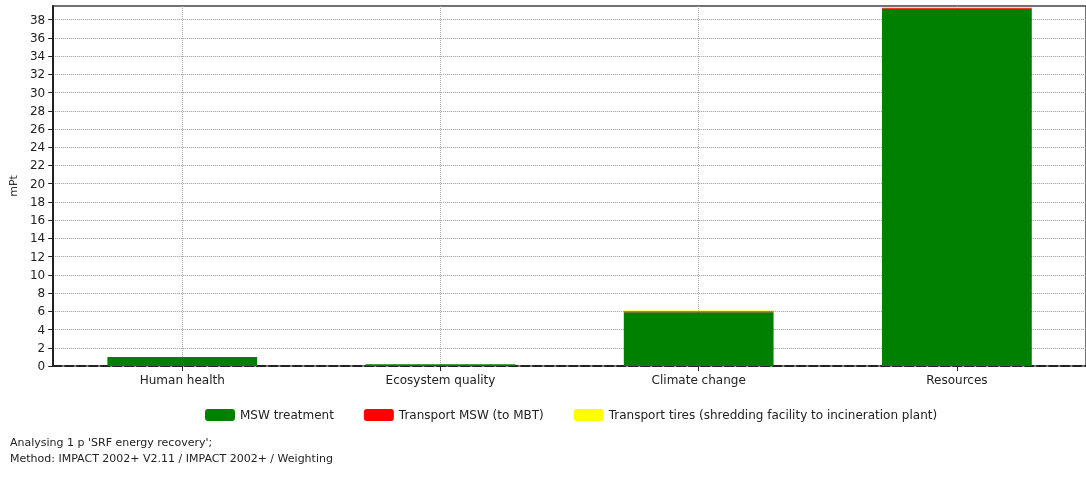 This screenshot has width=1086, height=478. I want to click on y-tick-label: 18, so click(37, 201).